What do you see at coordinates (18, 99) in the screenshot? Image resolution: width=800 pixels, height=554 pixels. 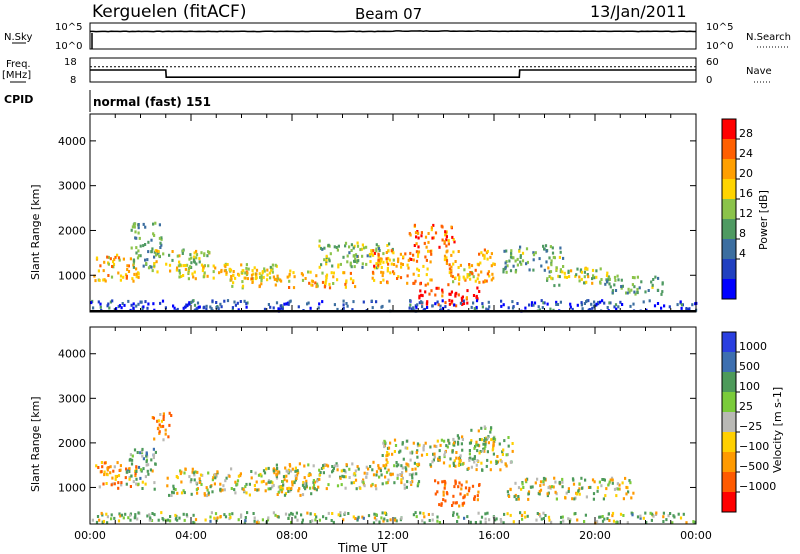 I see `cpid-label: CPID` at bounding box center [18, 99].